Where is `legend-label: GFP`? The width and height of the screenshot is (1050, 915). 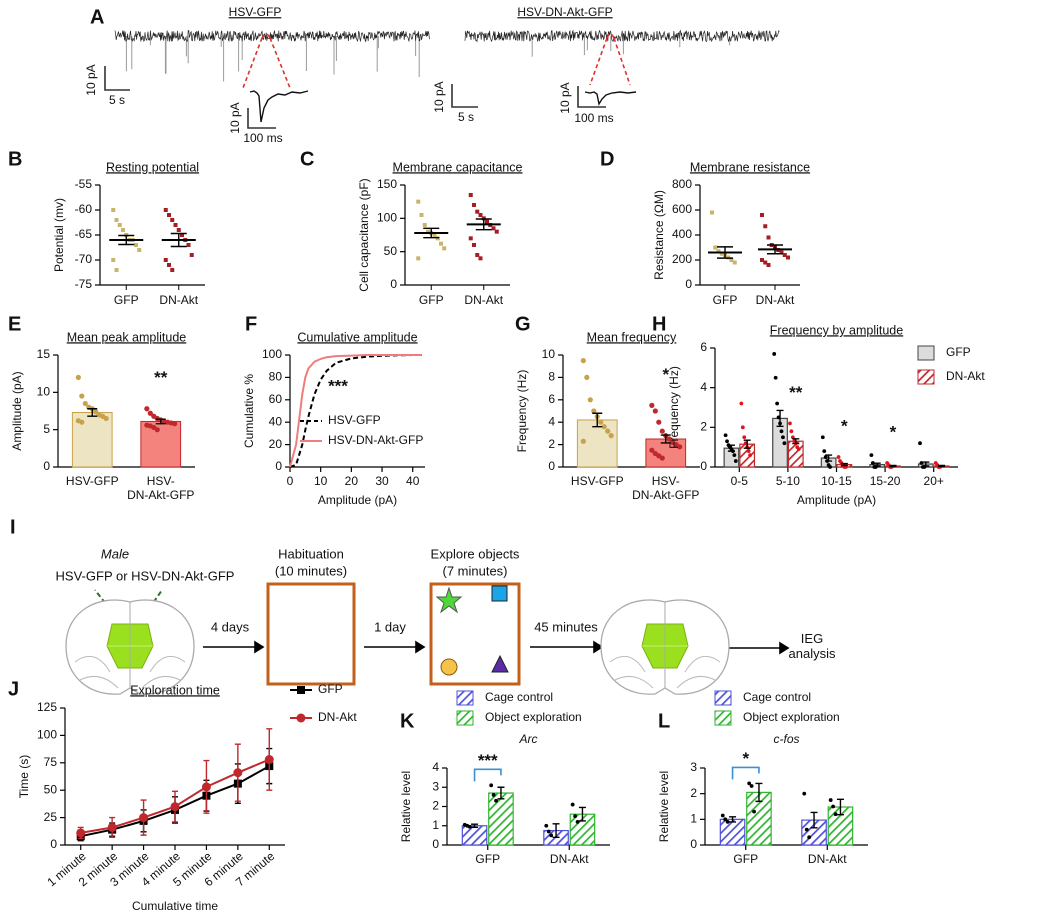
legend-label: GFP is located at coordinates (330, 689).